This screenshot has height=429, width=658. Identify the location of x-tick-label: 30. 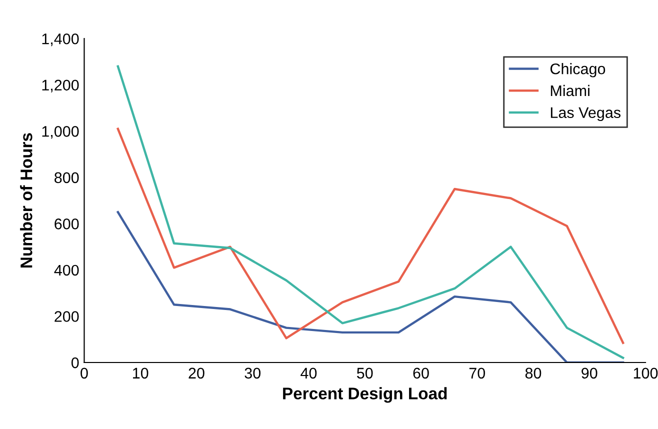
(252, 373).